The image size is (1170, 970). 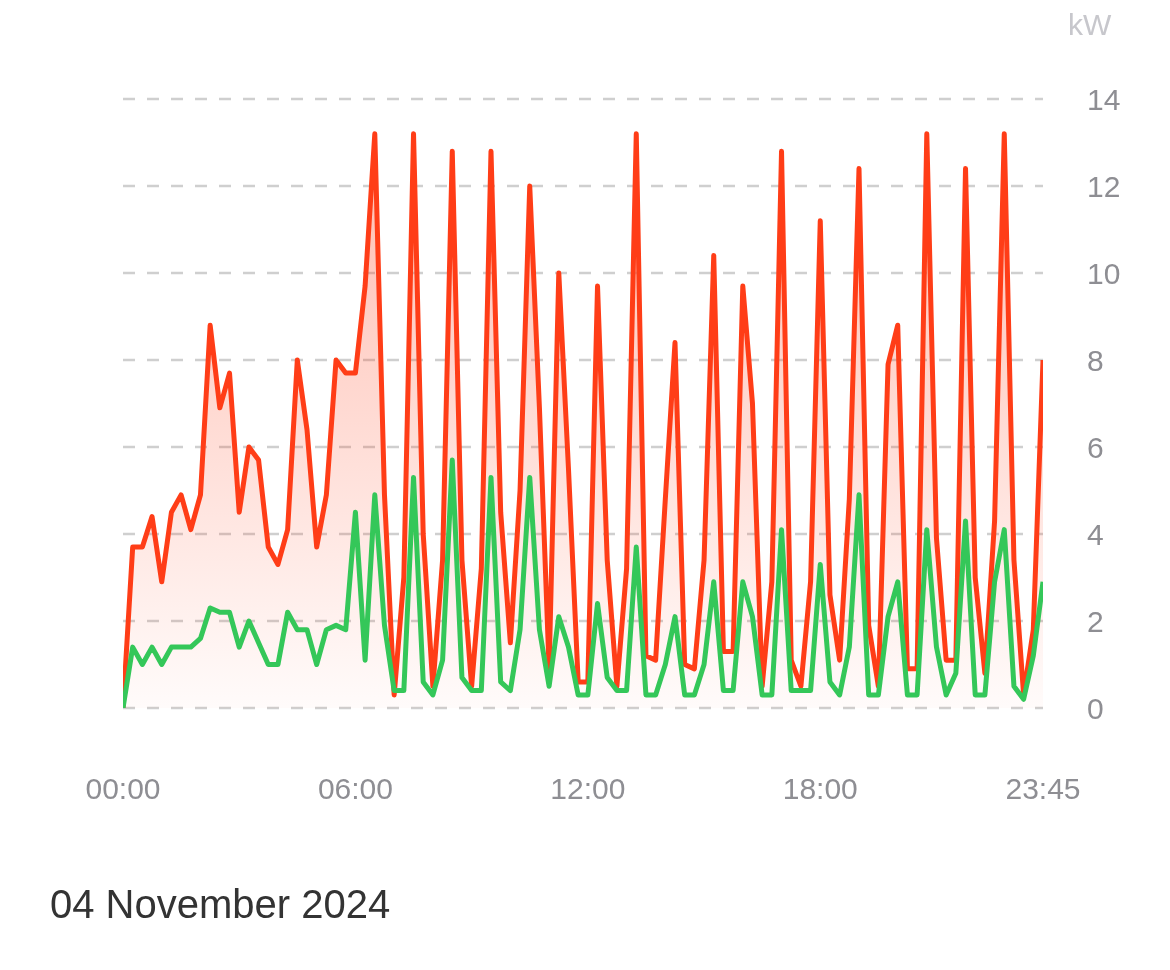 I want to click on y-tick-label: 12, so click(x=1104, y=186).